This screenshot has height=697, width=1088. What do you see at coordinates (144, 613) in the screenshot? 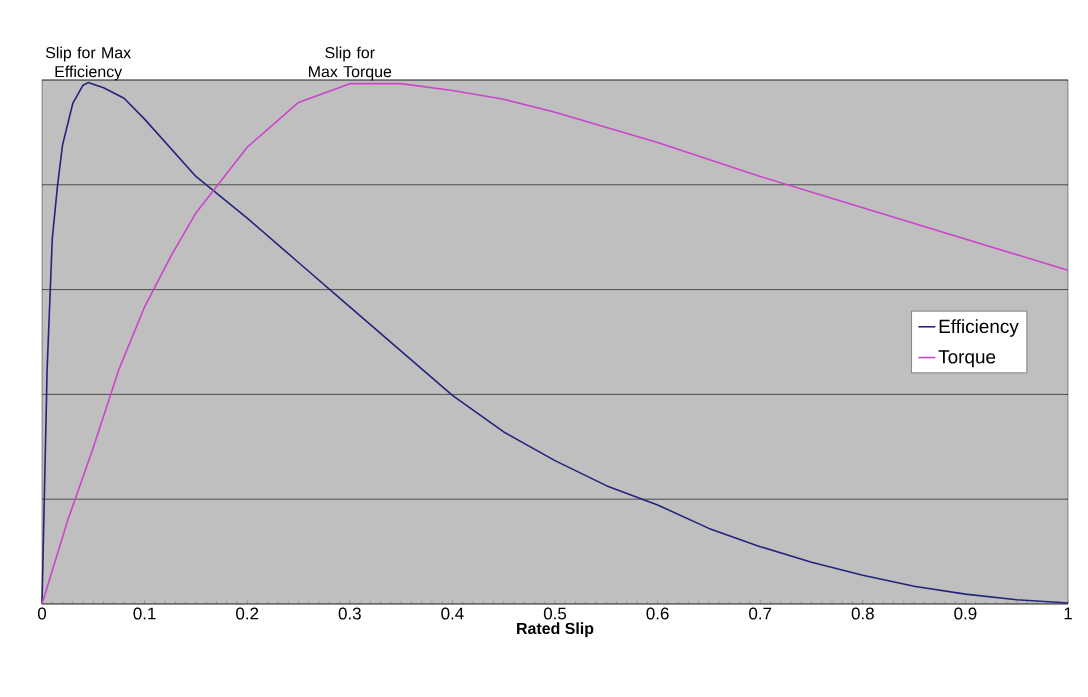
I see `x-tick-label: 0.1` at bounding box center [144, 613].